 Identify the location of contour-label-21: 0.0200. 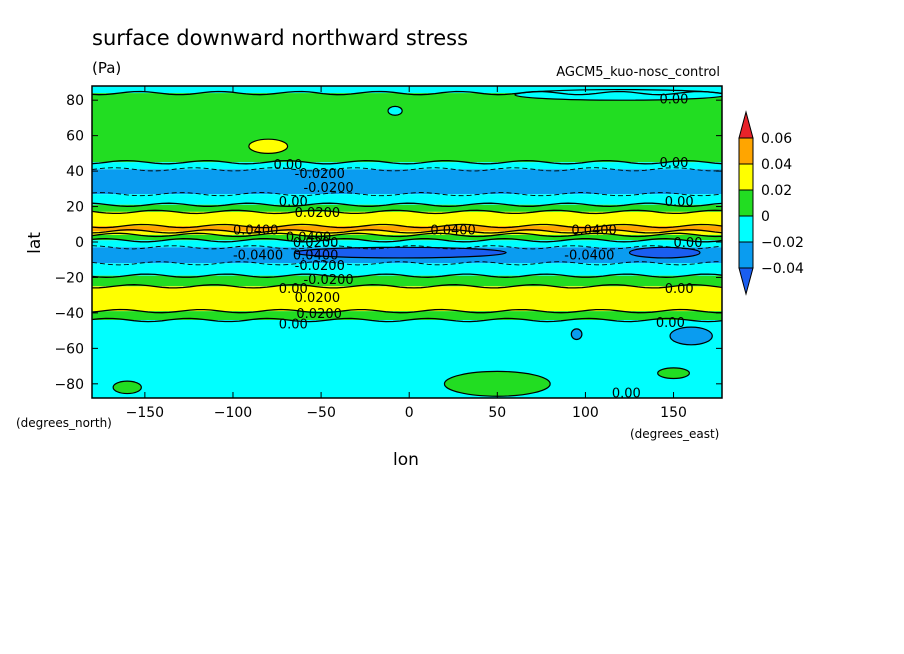
(319, 314).